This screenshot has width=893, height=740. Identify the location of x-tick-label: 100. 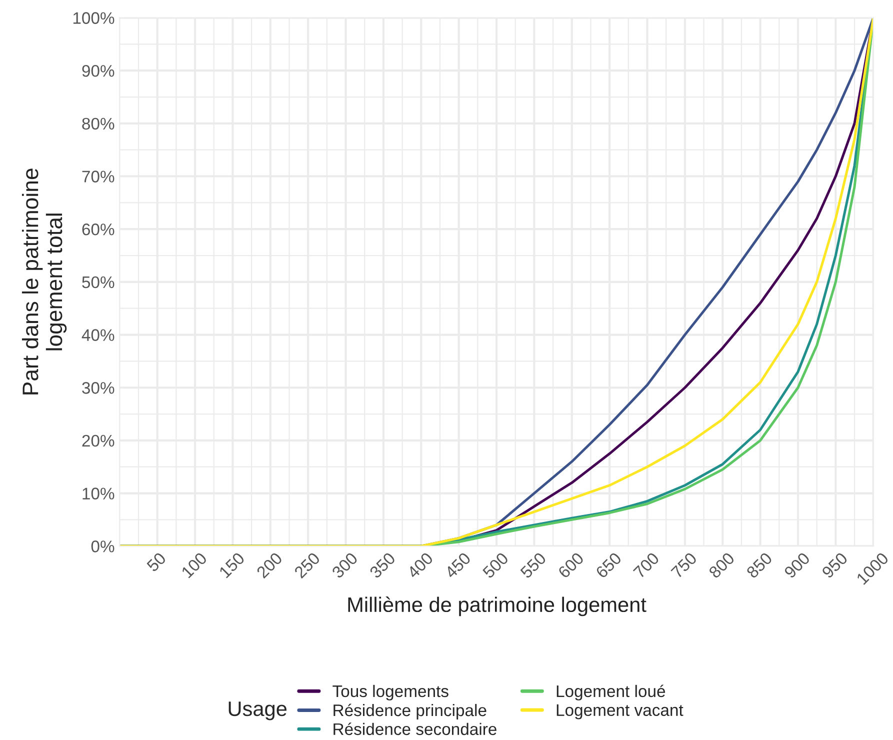
(194, 565).